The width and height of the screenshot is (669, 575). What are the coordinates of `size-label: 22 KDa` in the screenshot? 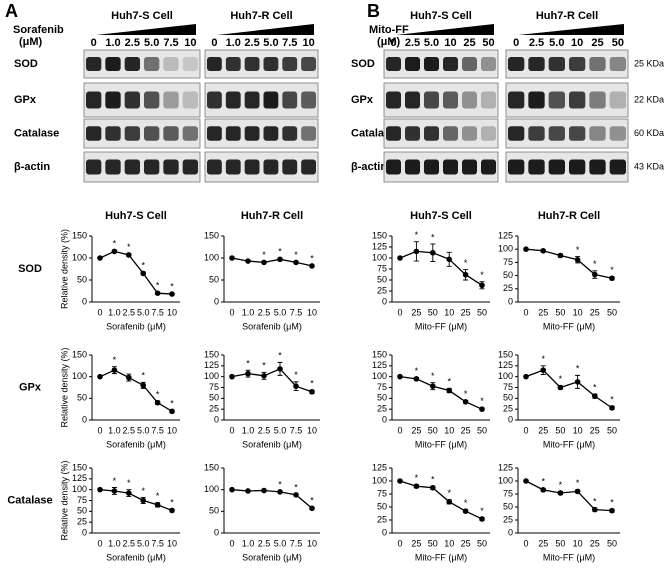 It's located at (649, 99).